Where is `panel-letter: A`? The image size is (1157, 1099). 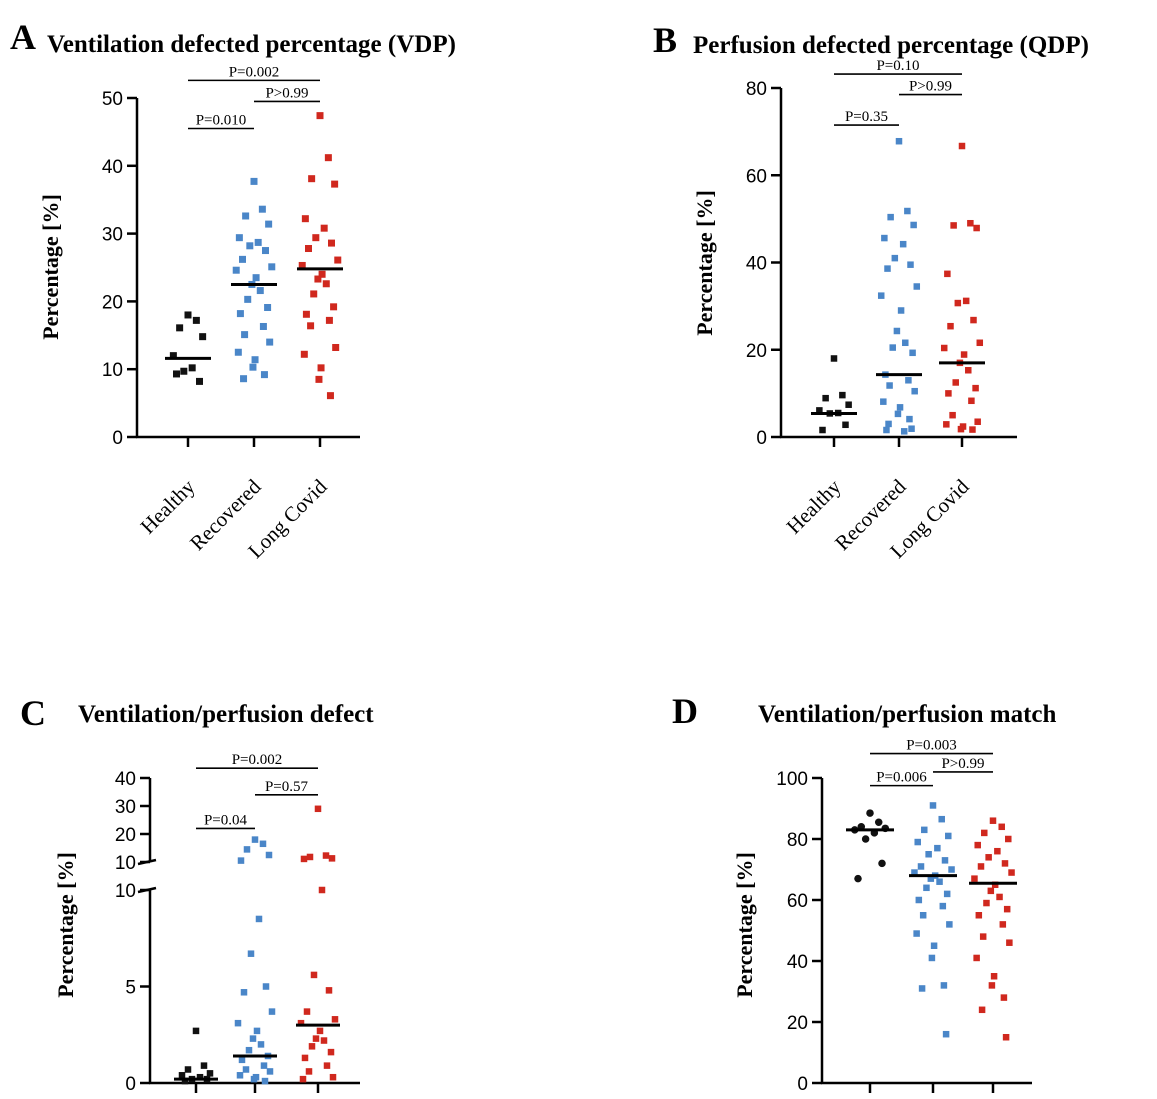 panel-letter: A is located at coordinates (23, 37).